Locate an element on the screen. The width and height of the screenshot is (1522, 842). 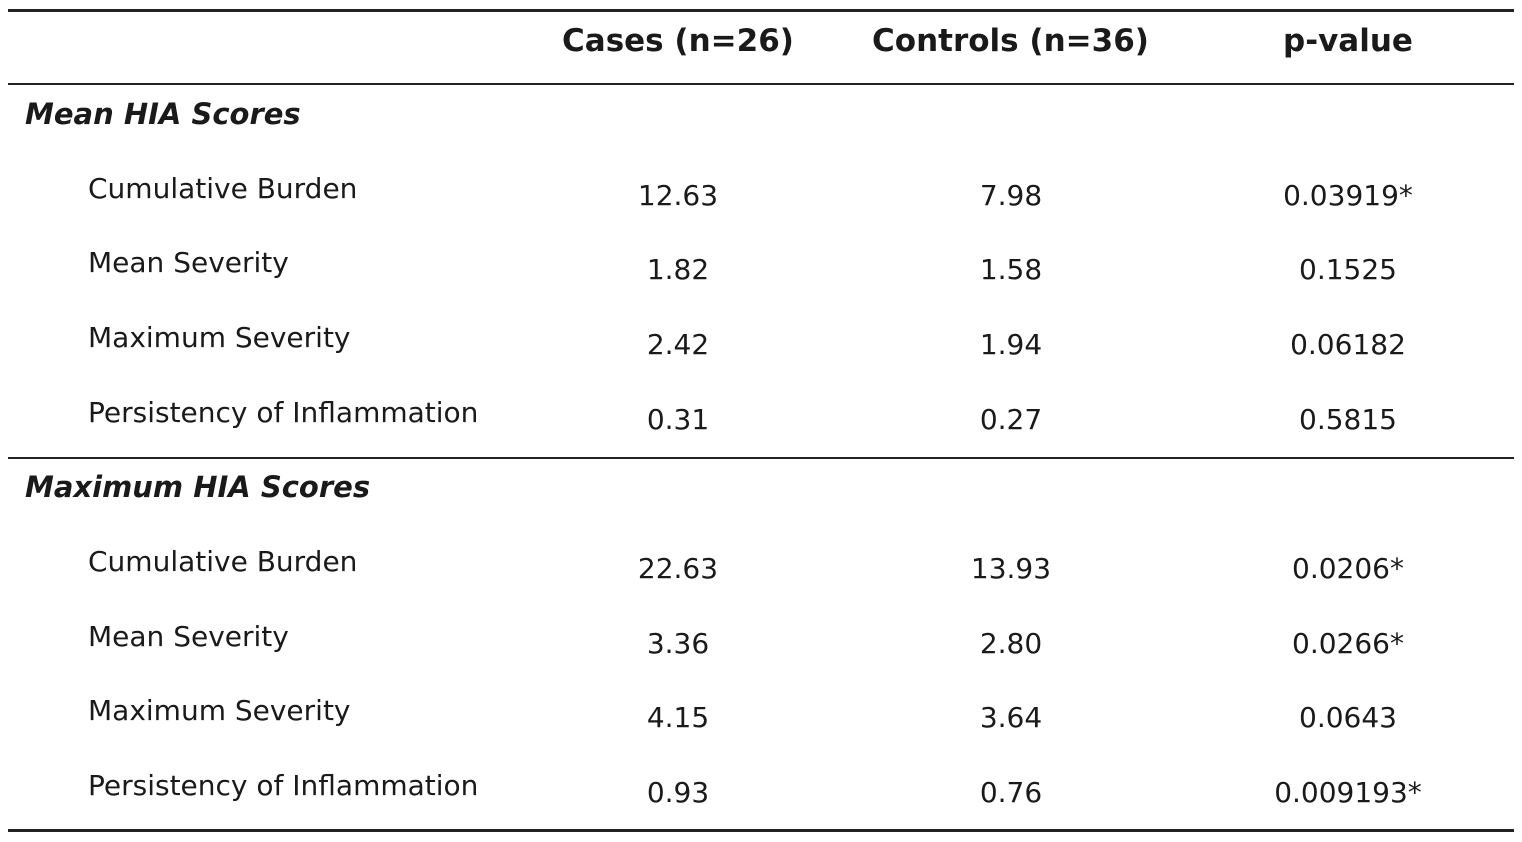
table-row: Cumulative Burden 22.63 13.93 0.0206* is located at coordinates (761, 565).